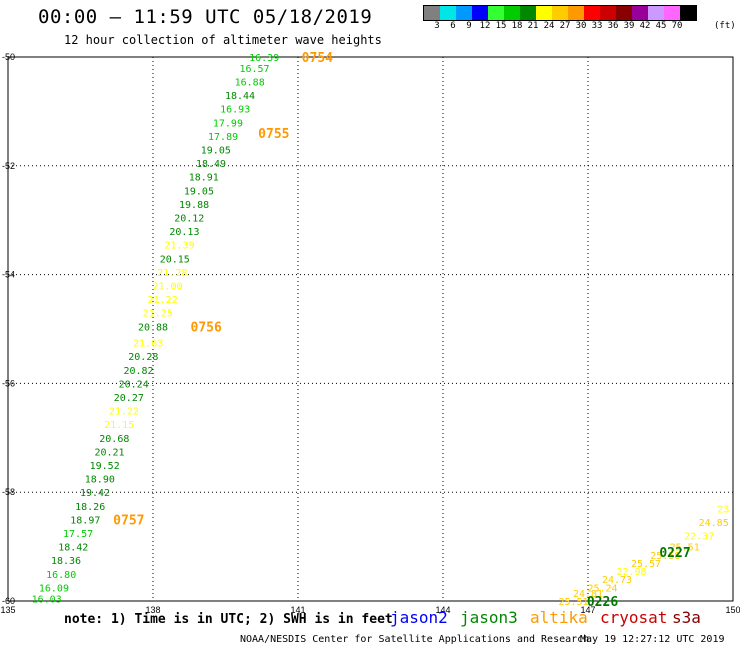 This screenshot has width=740, height=650. Describe the element at coordinates (517, 26) in the screenshot. I see `colorbar-label: 18` at that location.